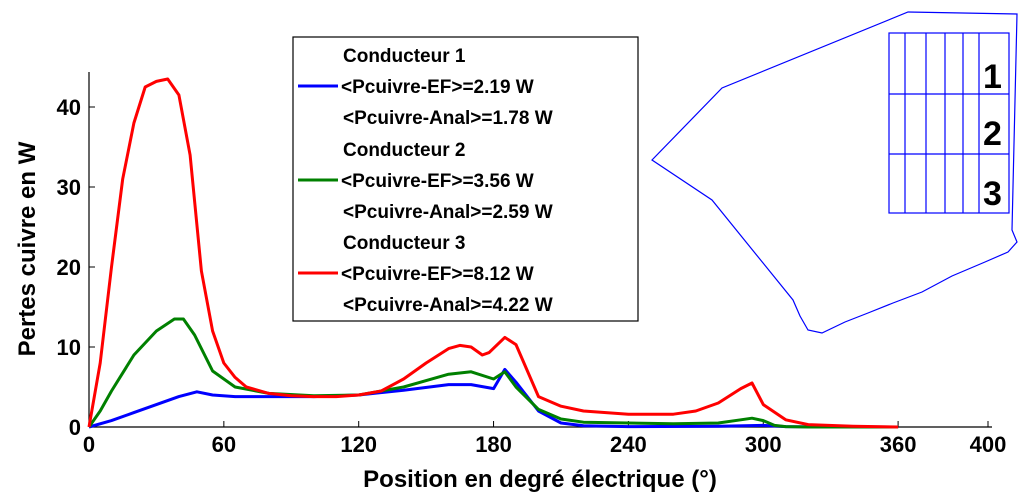 Image resolution: width=1018 pixels, height=493 pixels. I want to click on y-axis-title: Pertes cuivre en W, so click(27, 248).